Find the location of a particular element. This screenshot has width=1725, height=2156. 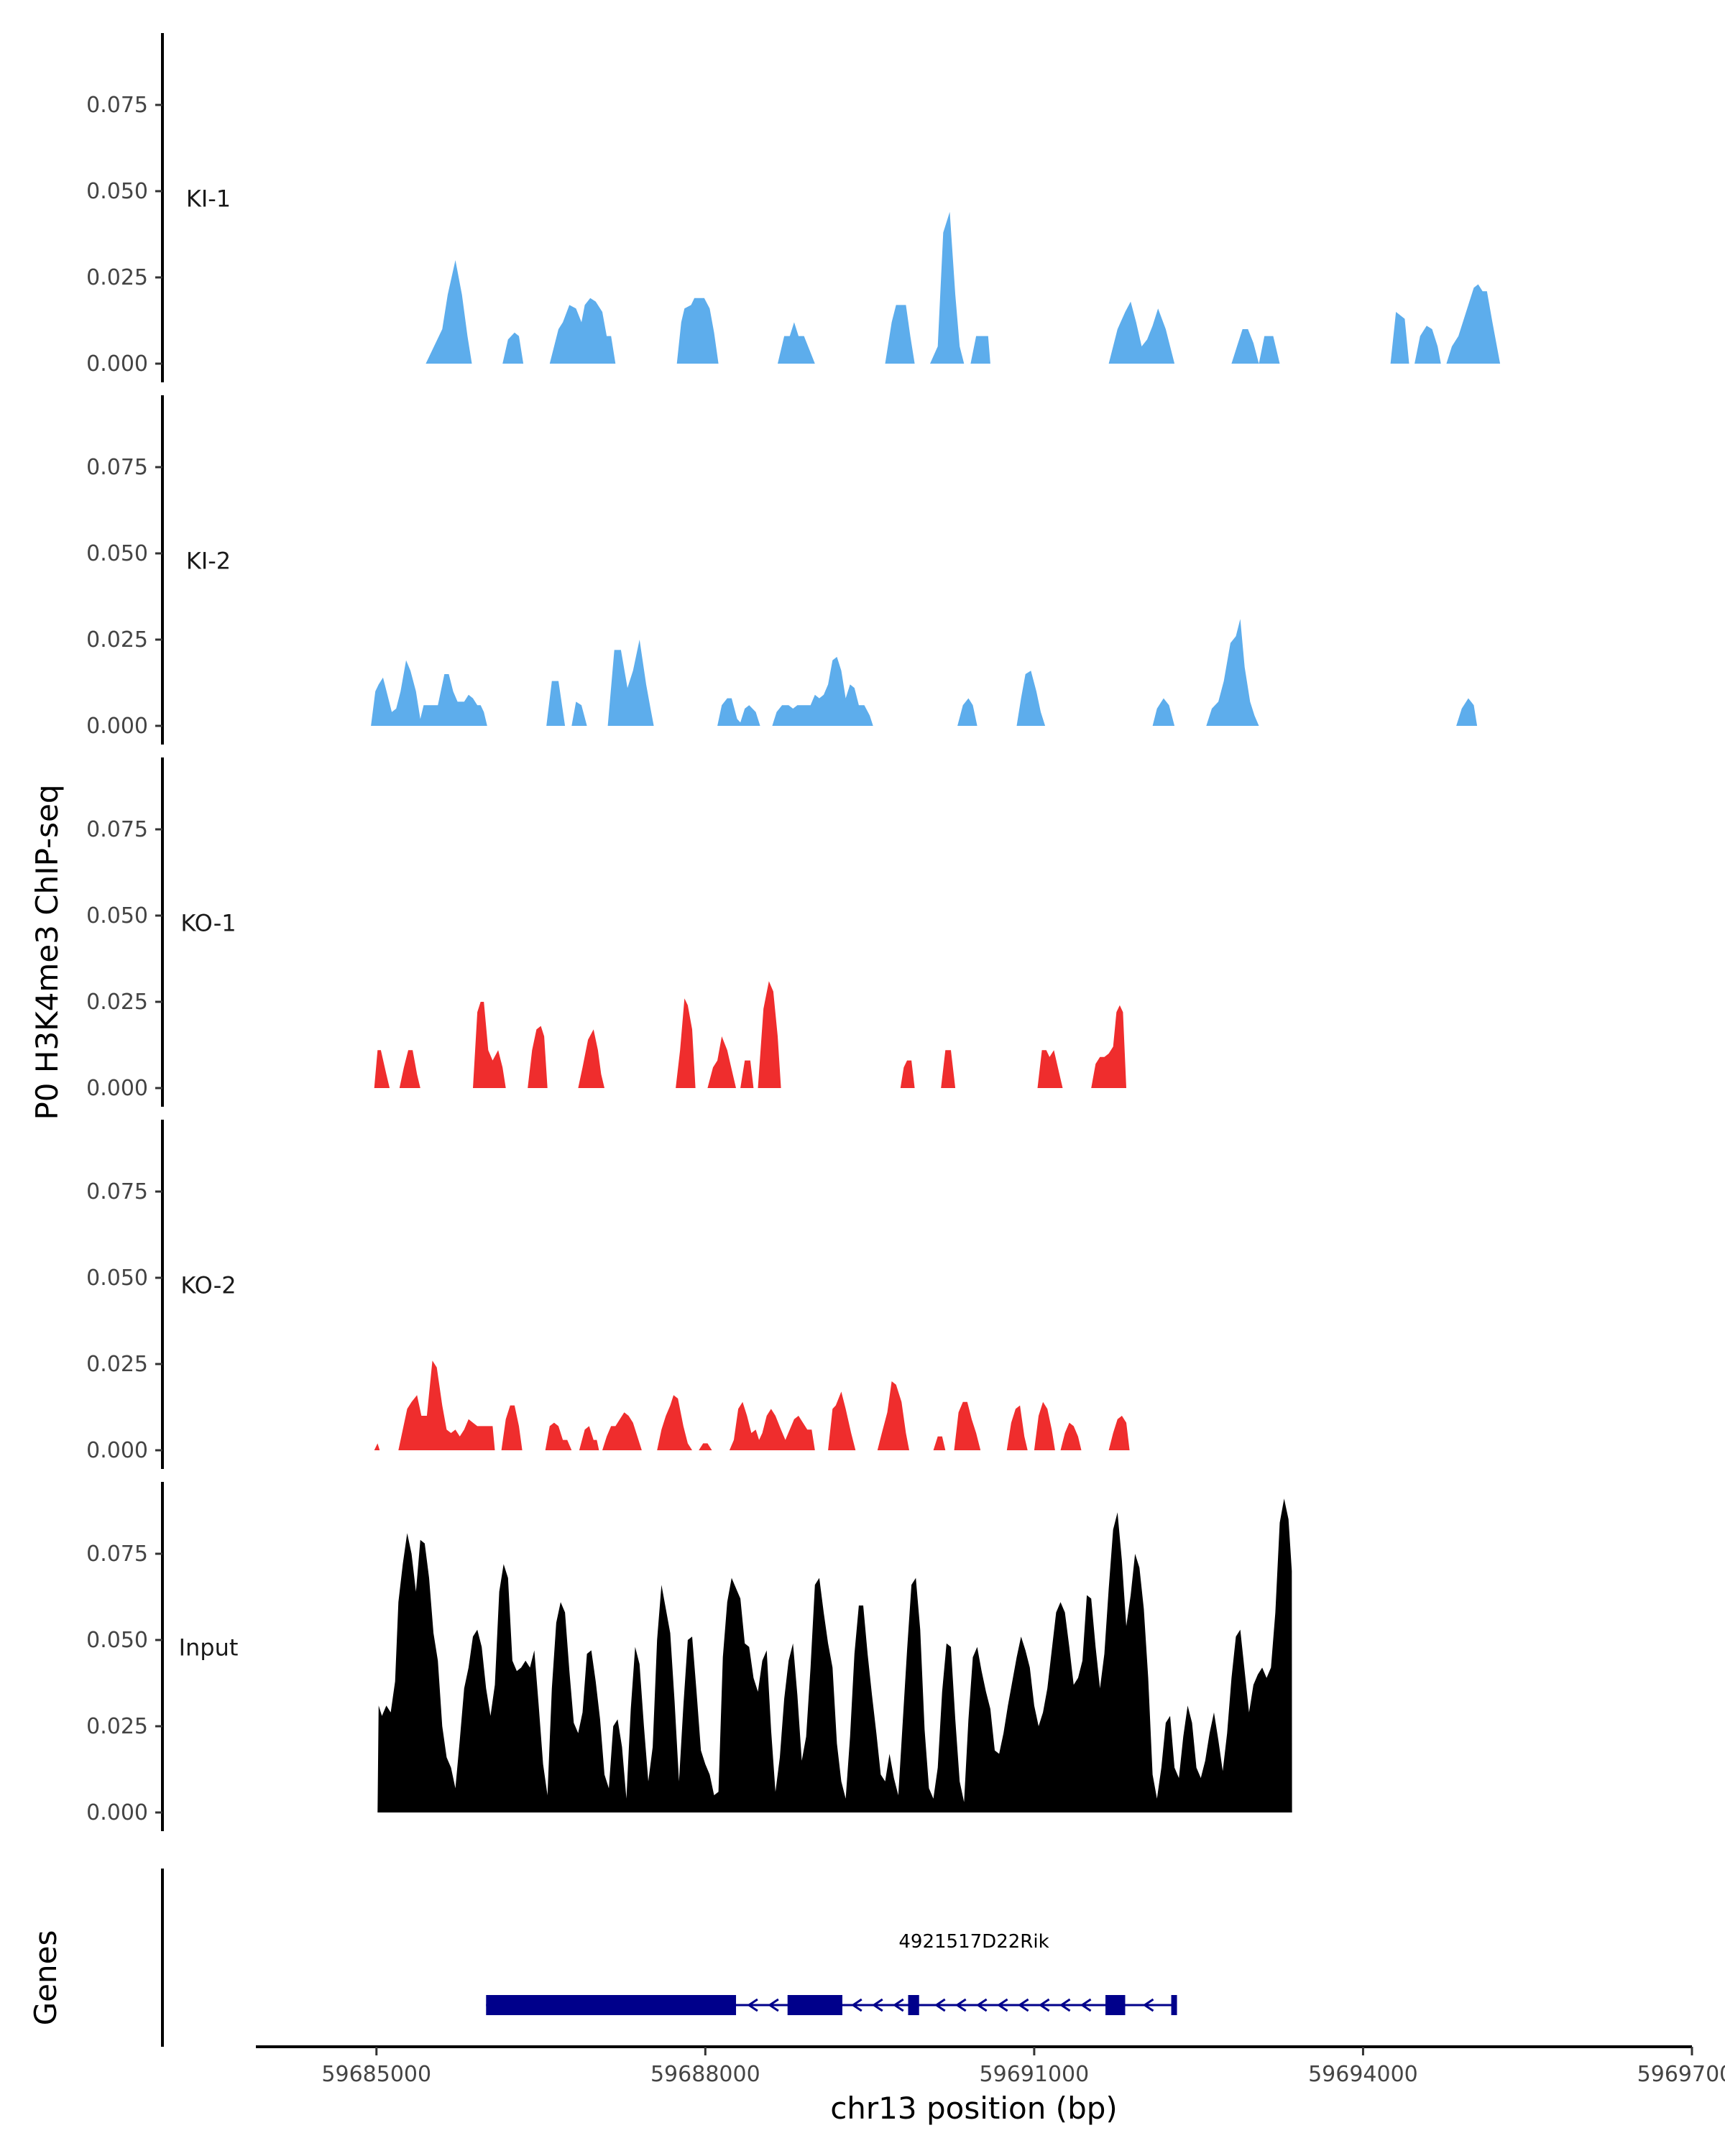

track-ki-1: 0.000 0.025 0.050 0.075 KI-1 is located at coordinates (793, 208).